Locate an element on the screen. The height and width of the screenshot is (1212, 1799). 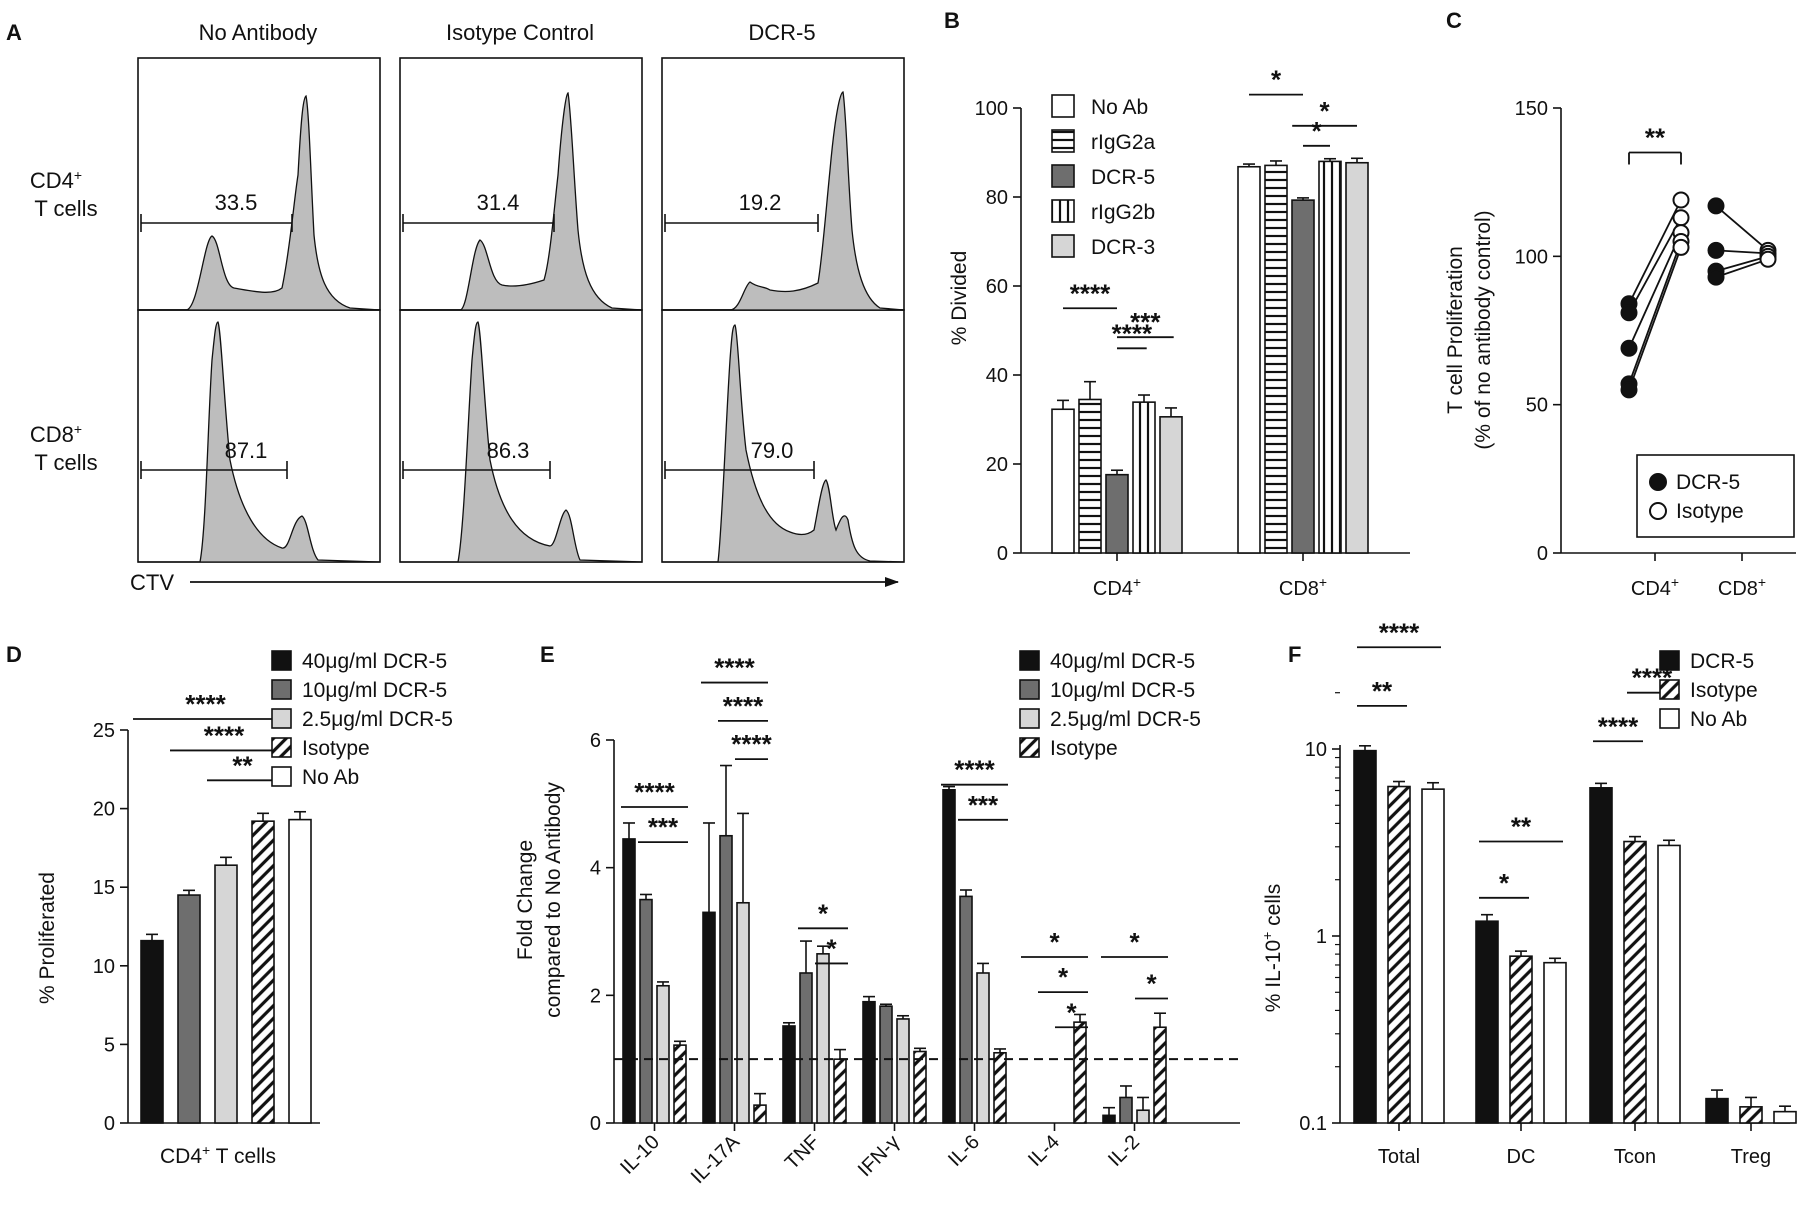
panel-a-row-0-line1: CD4+ is located at coordinates (56, 180).